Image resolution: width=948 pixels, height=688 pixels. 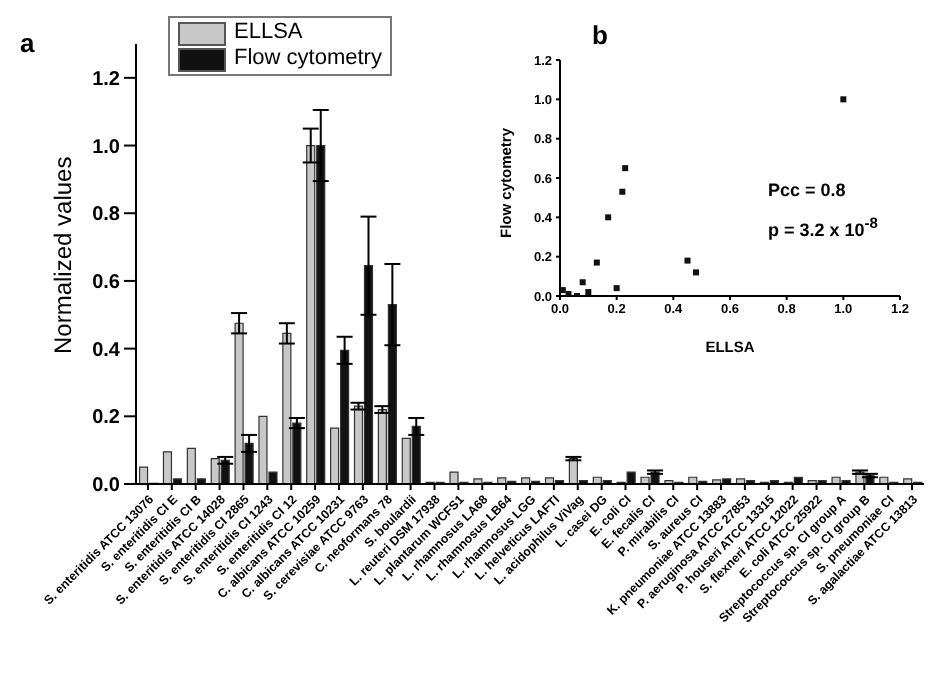 What do you see at coordinates (27, 43) in the screenshot?
I see `chart-title: a` at bounding box center [27, 43].